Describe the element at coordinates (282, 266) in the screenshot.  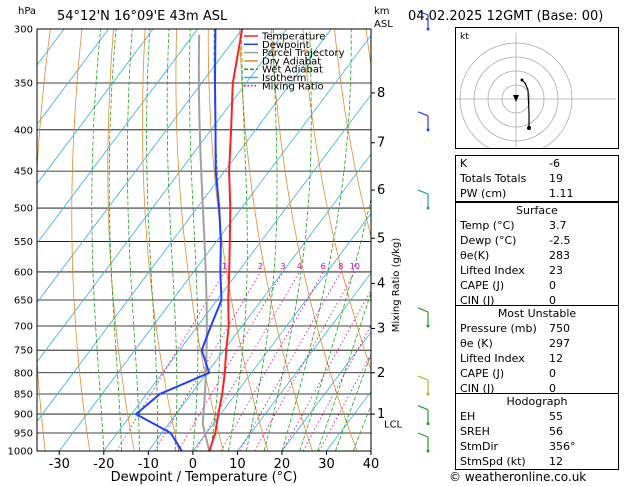
I see `mixing-ratio-label: 3` at that location.